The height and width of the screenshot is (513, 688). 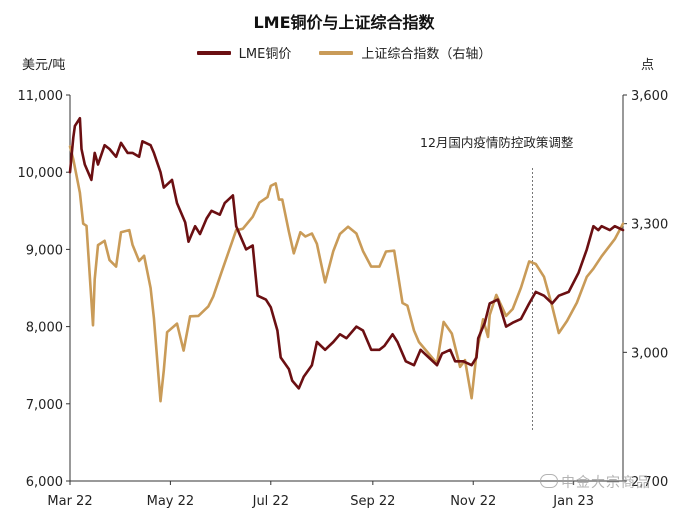 I want to click on chart-legend: LME铜价 上证综合指数（右轴）, so click(x=344, y=52).